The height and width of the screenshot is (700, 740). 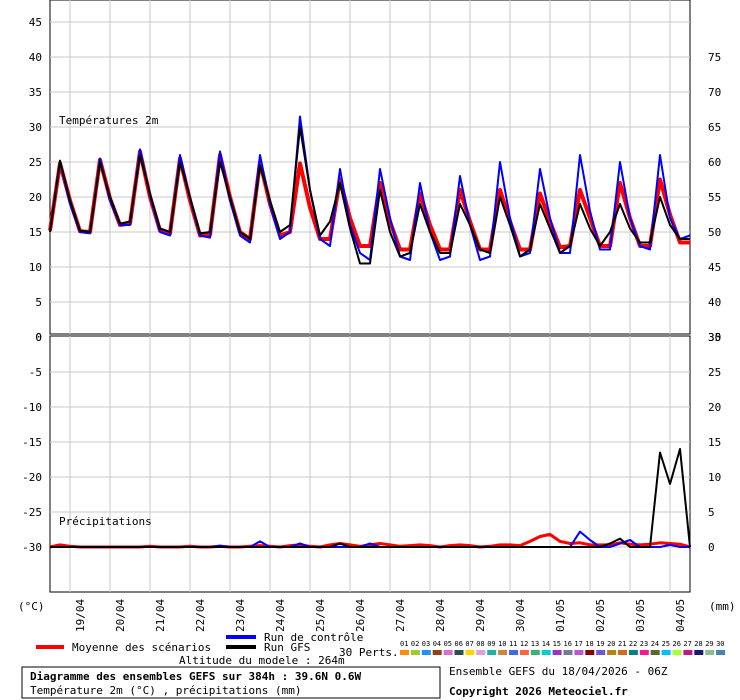 I want to click on left-unit-label: (°C), so click(x=31, y=606).